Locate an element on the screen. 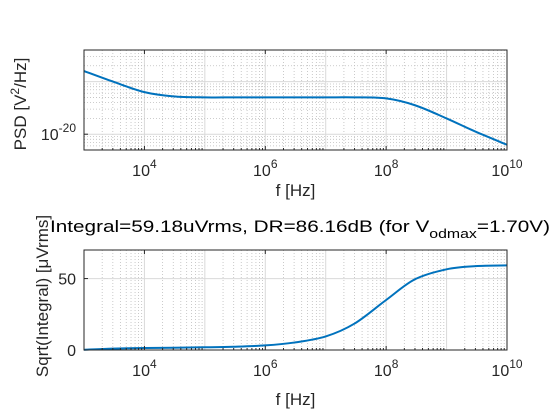 The image size is (560, 420). y-tick-label: 50 is located at coordinates (67, 280).